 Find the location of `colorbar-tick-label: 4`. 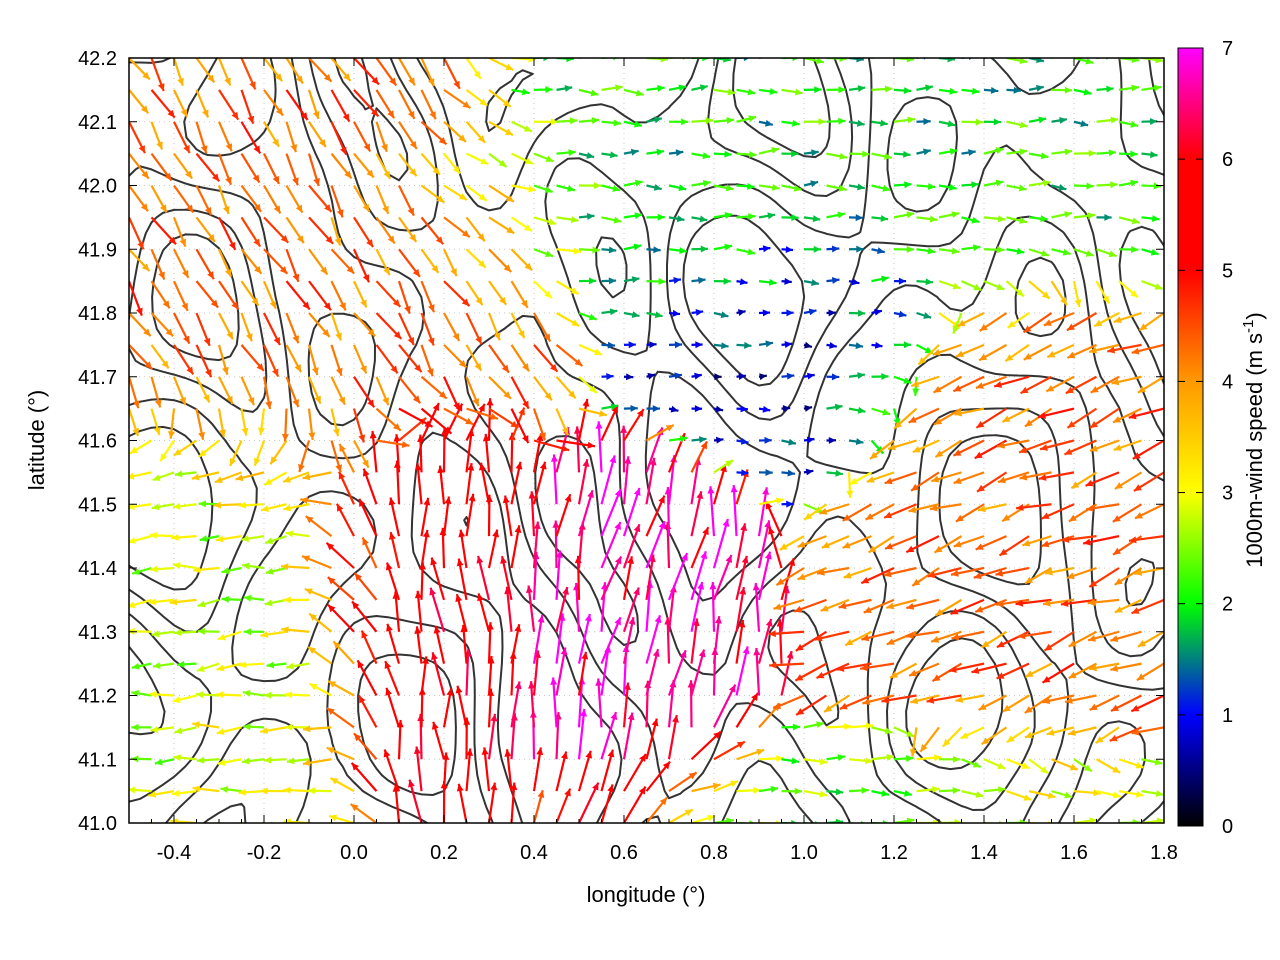

colorbar-tick-label: 4 is located at coordinates (1227, 382).